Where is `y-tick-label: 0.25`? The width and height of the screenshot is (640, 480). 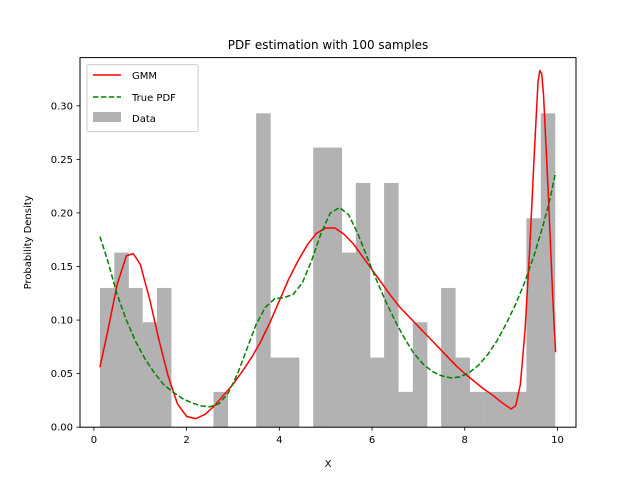 y-tick-label: 0.25 is located at coordinates (62, 160).